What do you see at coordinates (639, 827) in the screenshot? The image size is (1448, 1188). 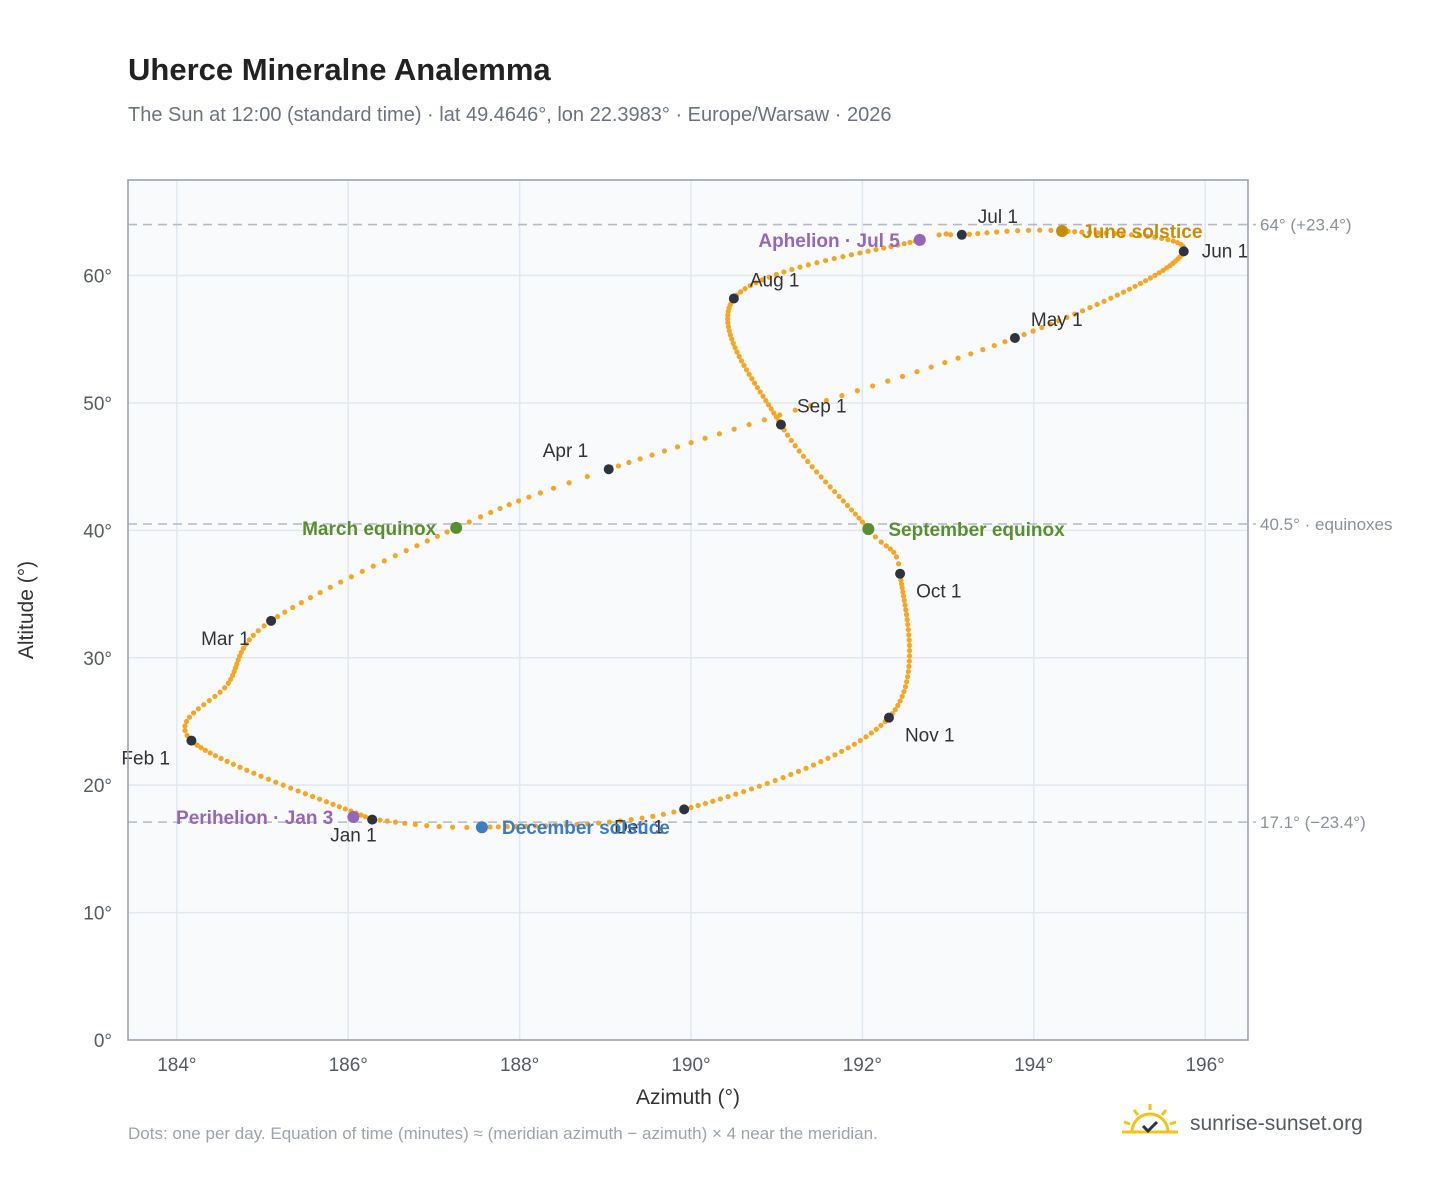 I see `month-label: Dec 1` at bounding box center [639, 827].